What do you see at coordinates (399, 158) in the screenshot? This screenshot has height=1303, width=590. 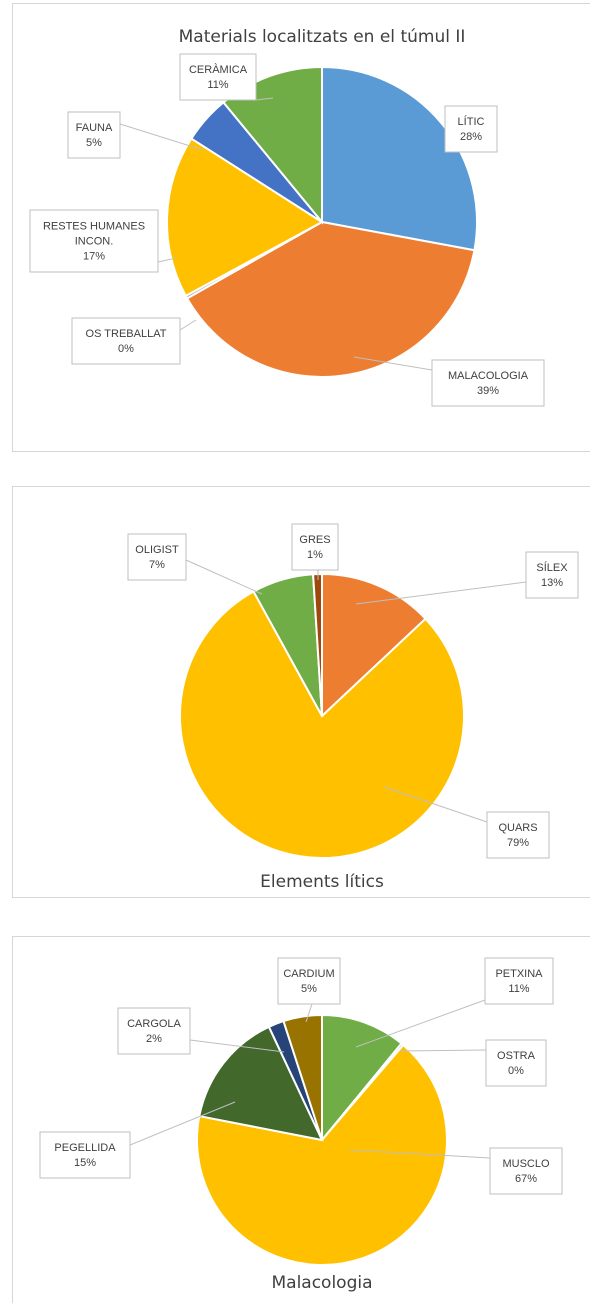 I see `pie-slice-litic` at bounding box center [399, 158].